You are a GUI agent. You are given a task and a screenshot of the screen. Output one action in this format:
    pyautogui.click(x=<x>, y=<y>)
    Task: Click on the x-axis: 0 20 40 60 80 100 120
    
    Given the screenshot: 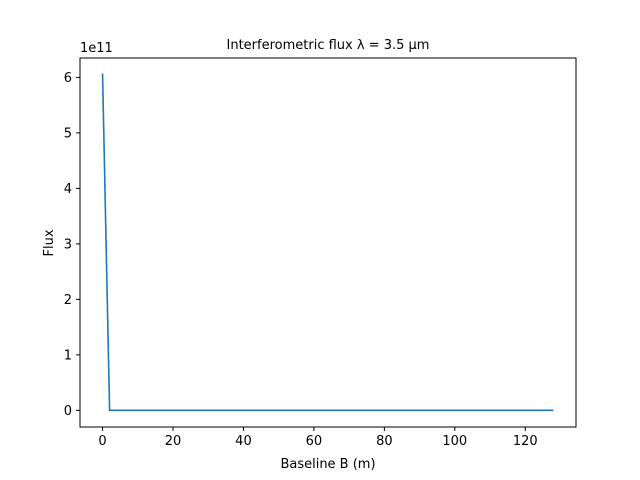 What is the action you would take?
    pyautogui.click(x=318, y=438)
    